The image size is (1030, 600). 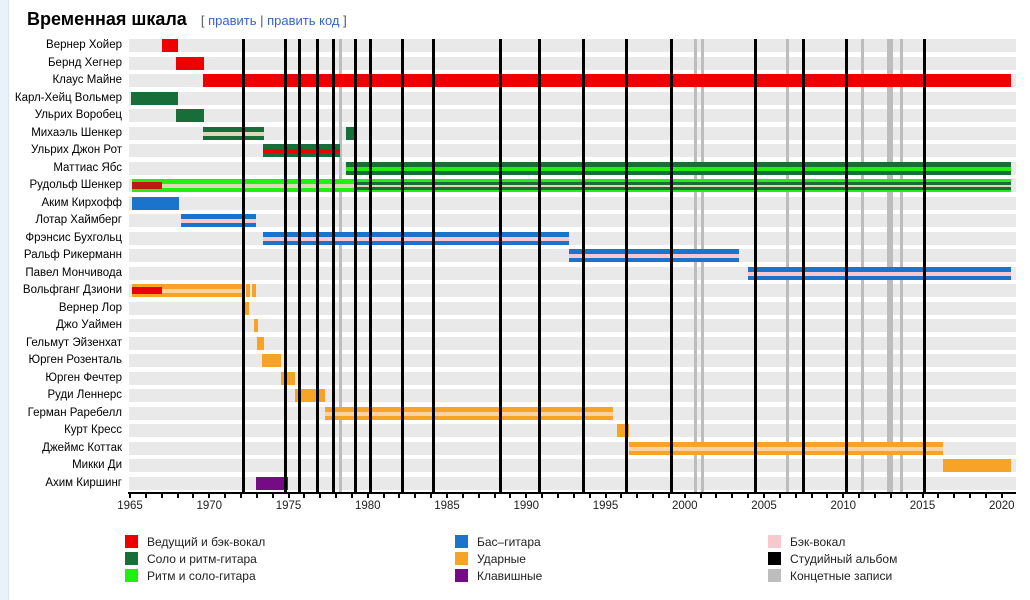 I want to click on axis-tick-label: 2020, so click(x=1001, y=506).